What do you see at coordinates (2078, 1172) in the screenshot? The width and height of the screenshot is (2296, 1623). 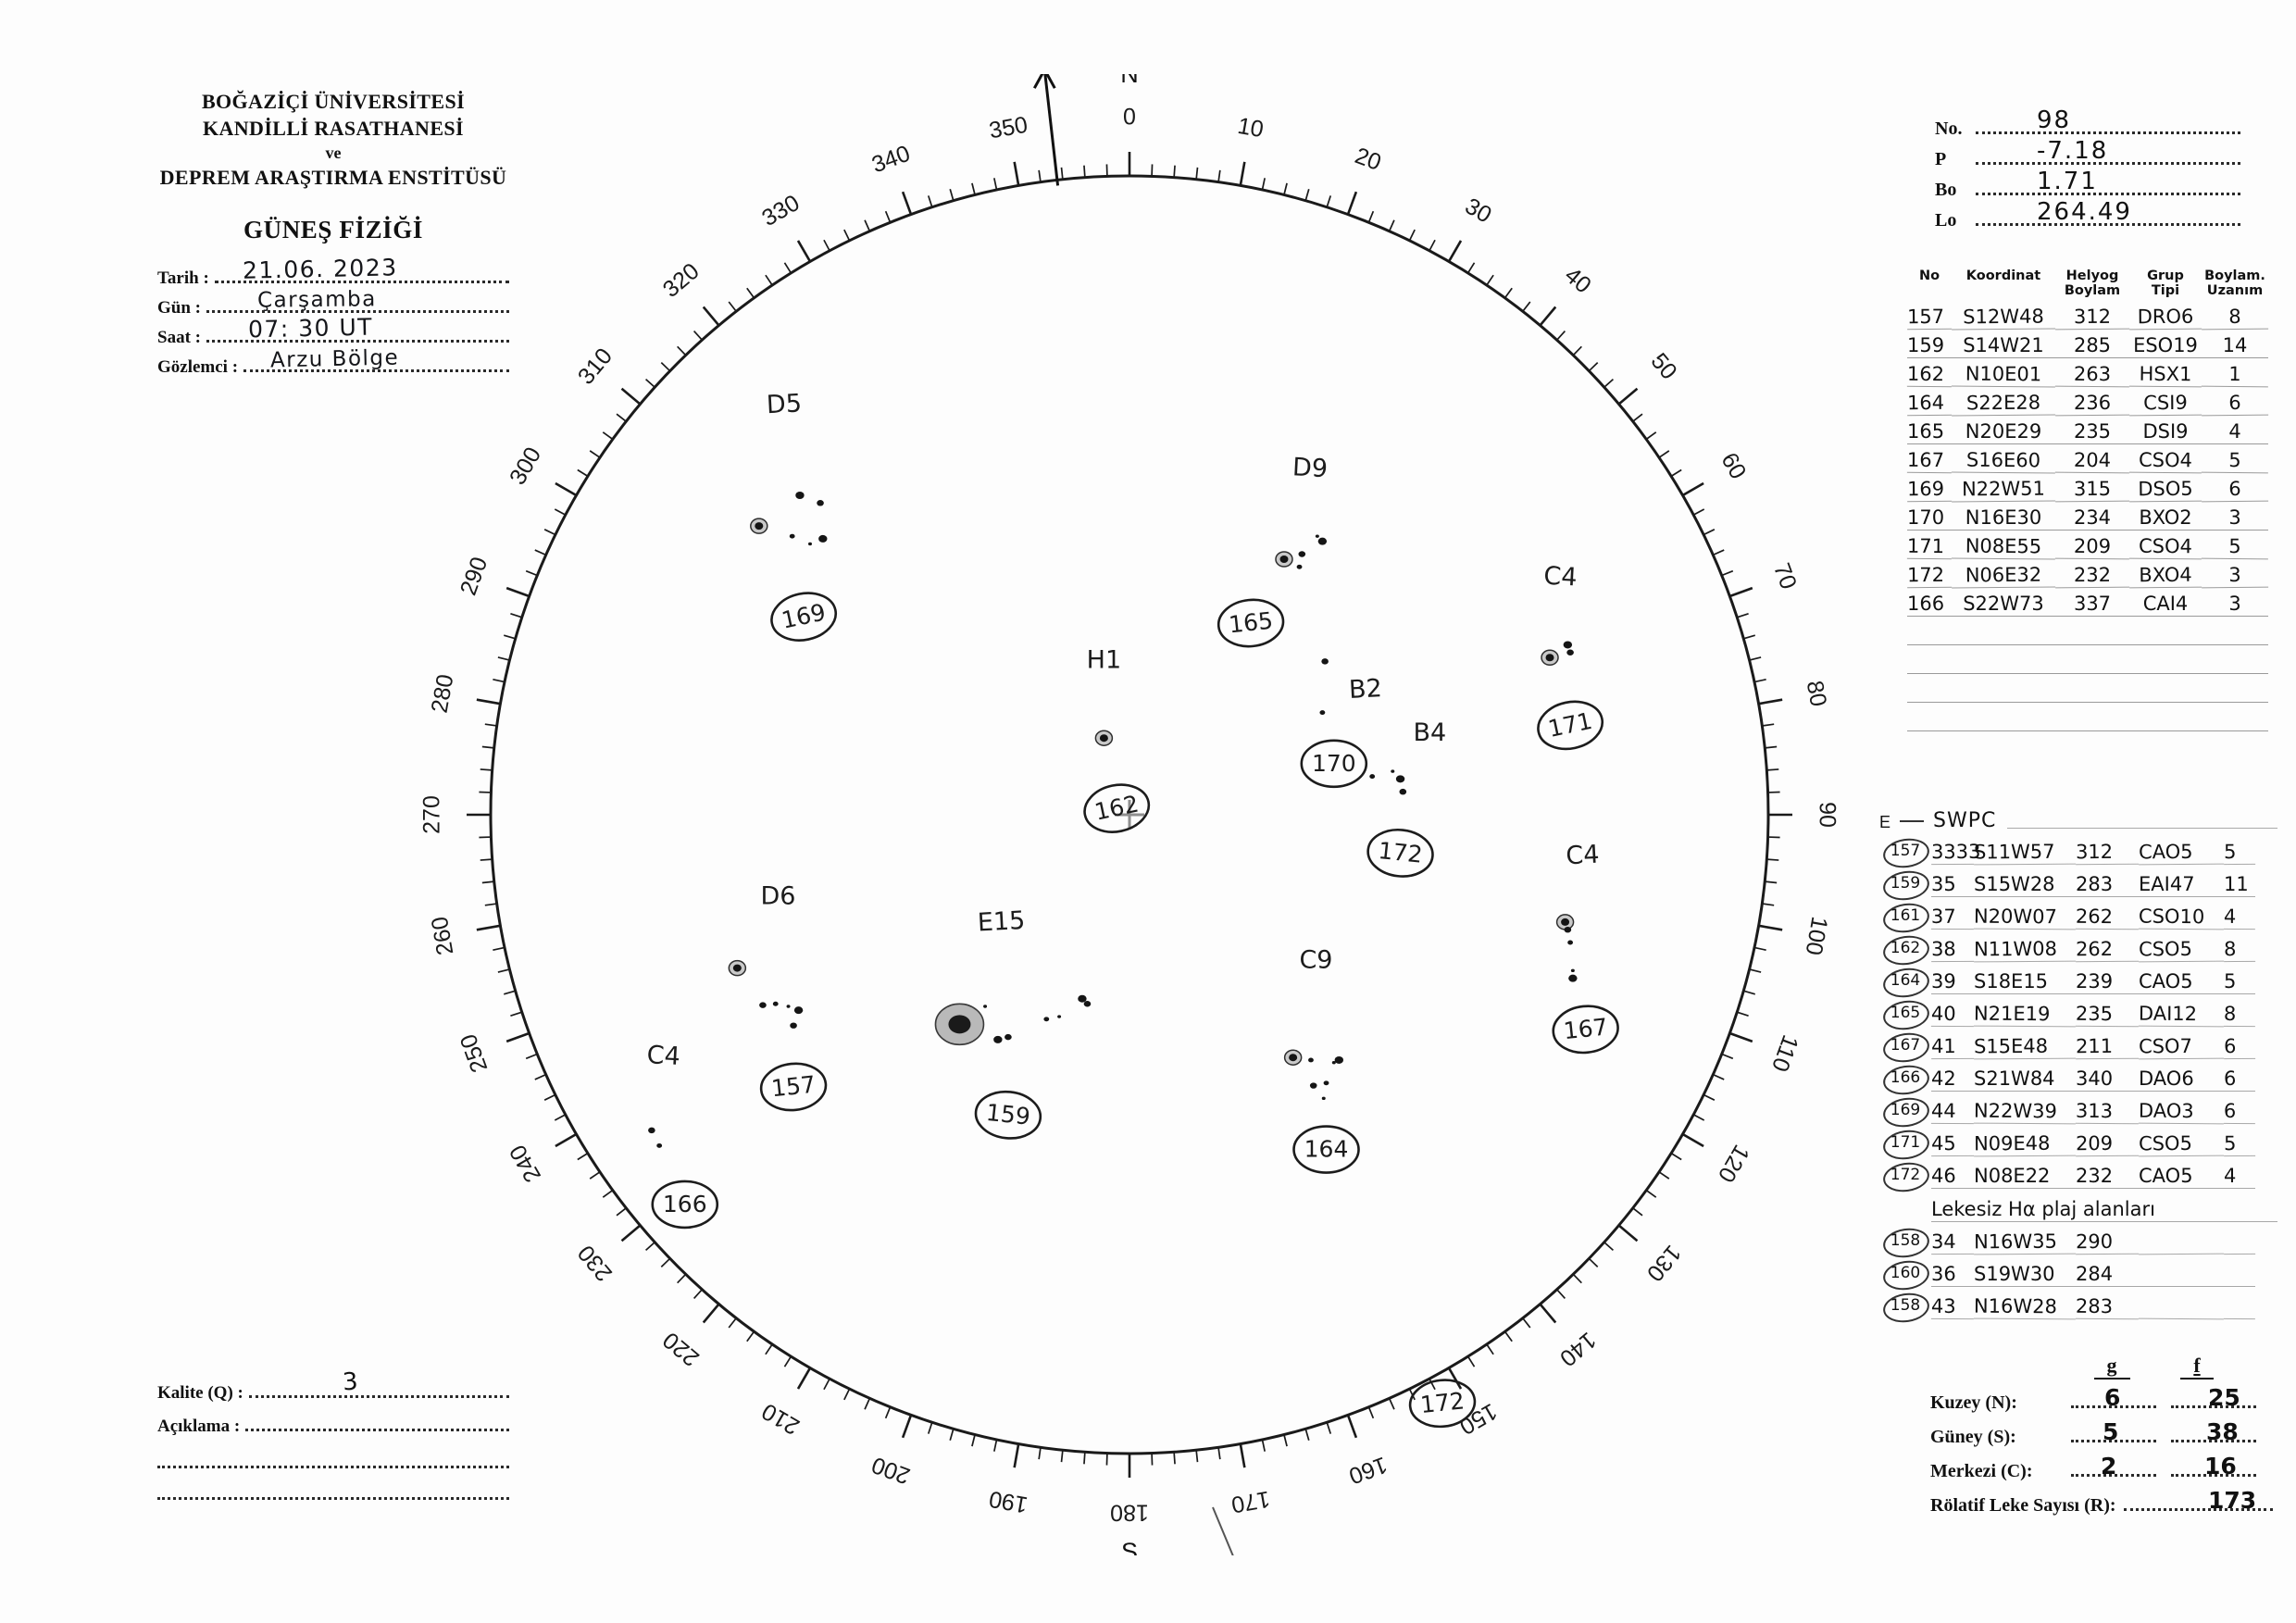 I see `swpc-row: 172 46 N08E22 232 CAO5 4` at bounding box center [2078, 1172].